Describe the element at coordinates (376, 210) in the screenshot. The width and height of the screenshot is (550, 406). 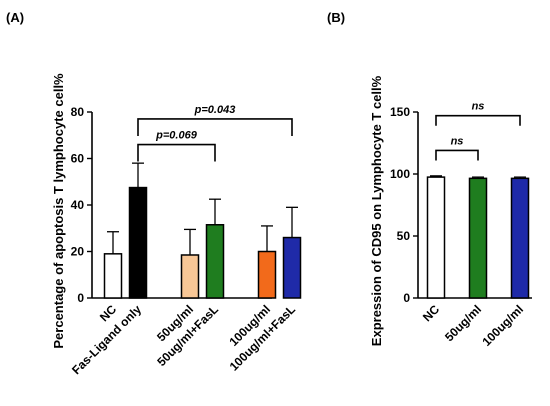
I see `panel-b-ylabel: Expression of CD95 on Lymphocyte T cell%` at that location.